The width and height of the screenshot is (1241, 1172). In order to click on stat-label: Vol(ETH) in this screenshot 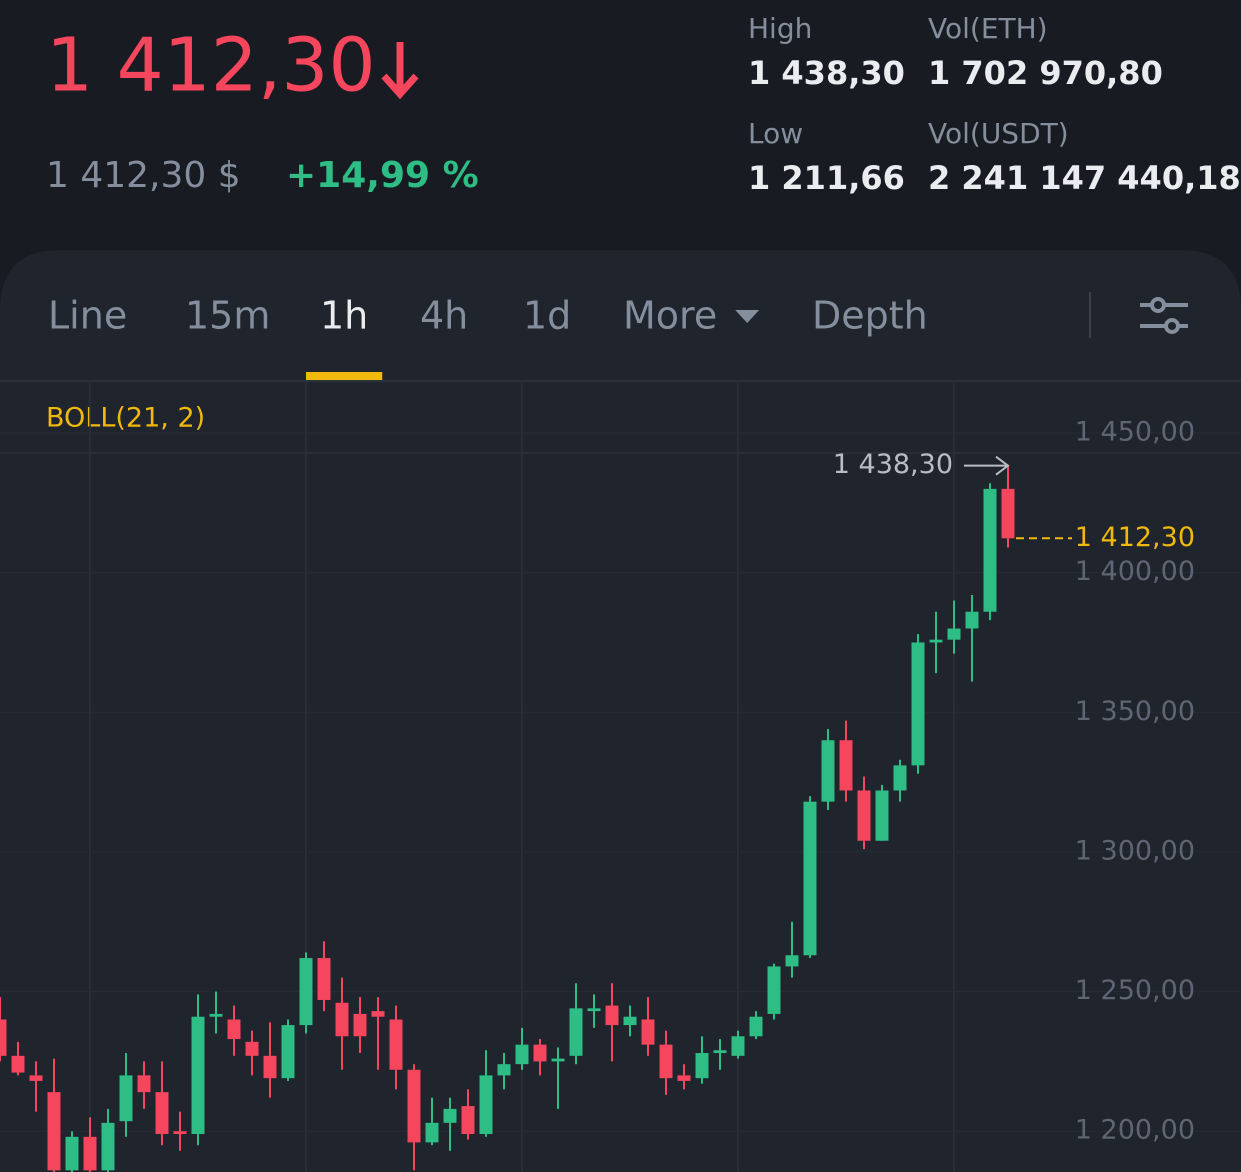, I will do `click(988, 28)`.